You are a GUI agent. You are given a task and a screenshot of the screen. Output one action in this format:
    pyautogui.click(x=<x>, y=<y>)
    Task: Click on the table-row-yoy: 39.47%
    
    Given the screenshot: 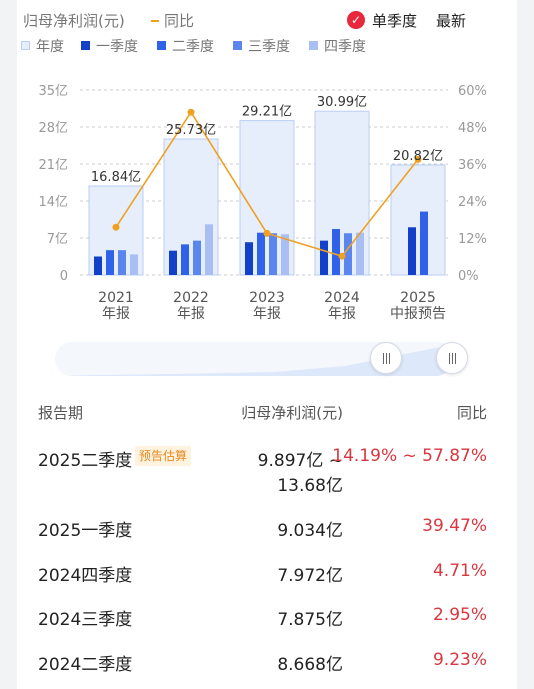 What is the action you would take?
    pyautogui.click(x=454, y=526)
    